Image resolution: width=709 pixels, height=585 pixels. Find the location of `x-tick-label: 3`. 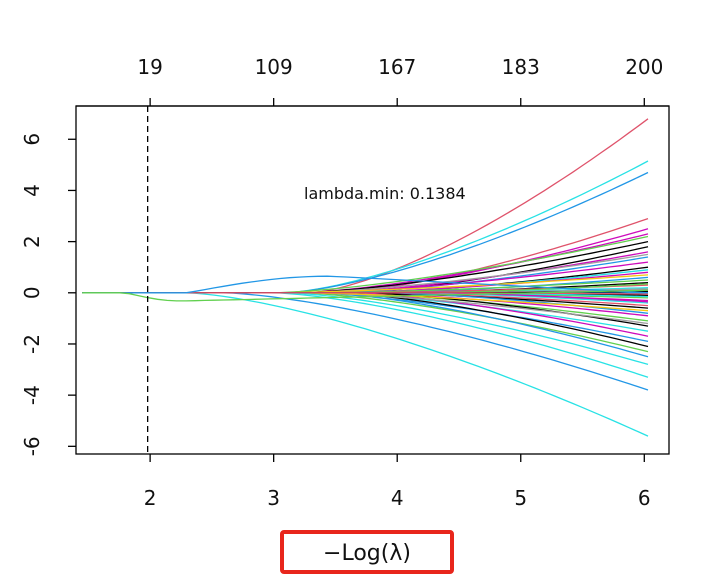

x-tick-label: 3 is located at coordinates (273, 498).